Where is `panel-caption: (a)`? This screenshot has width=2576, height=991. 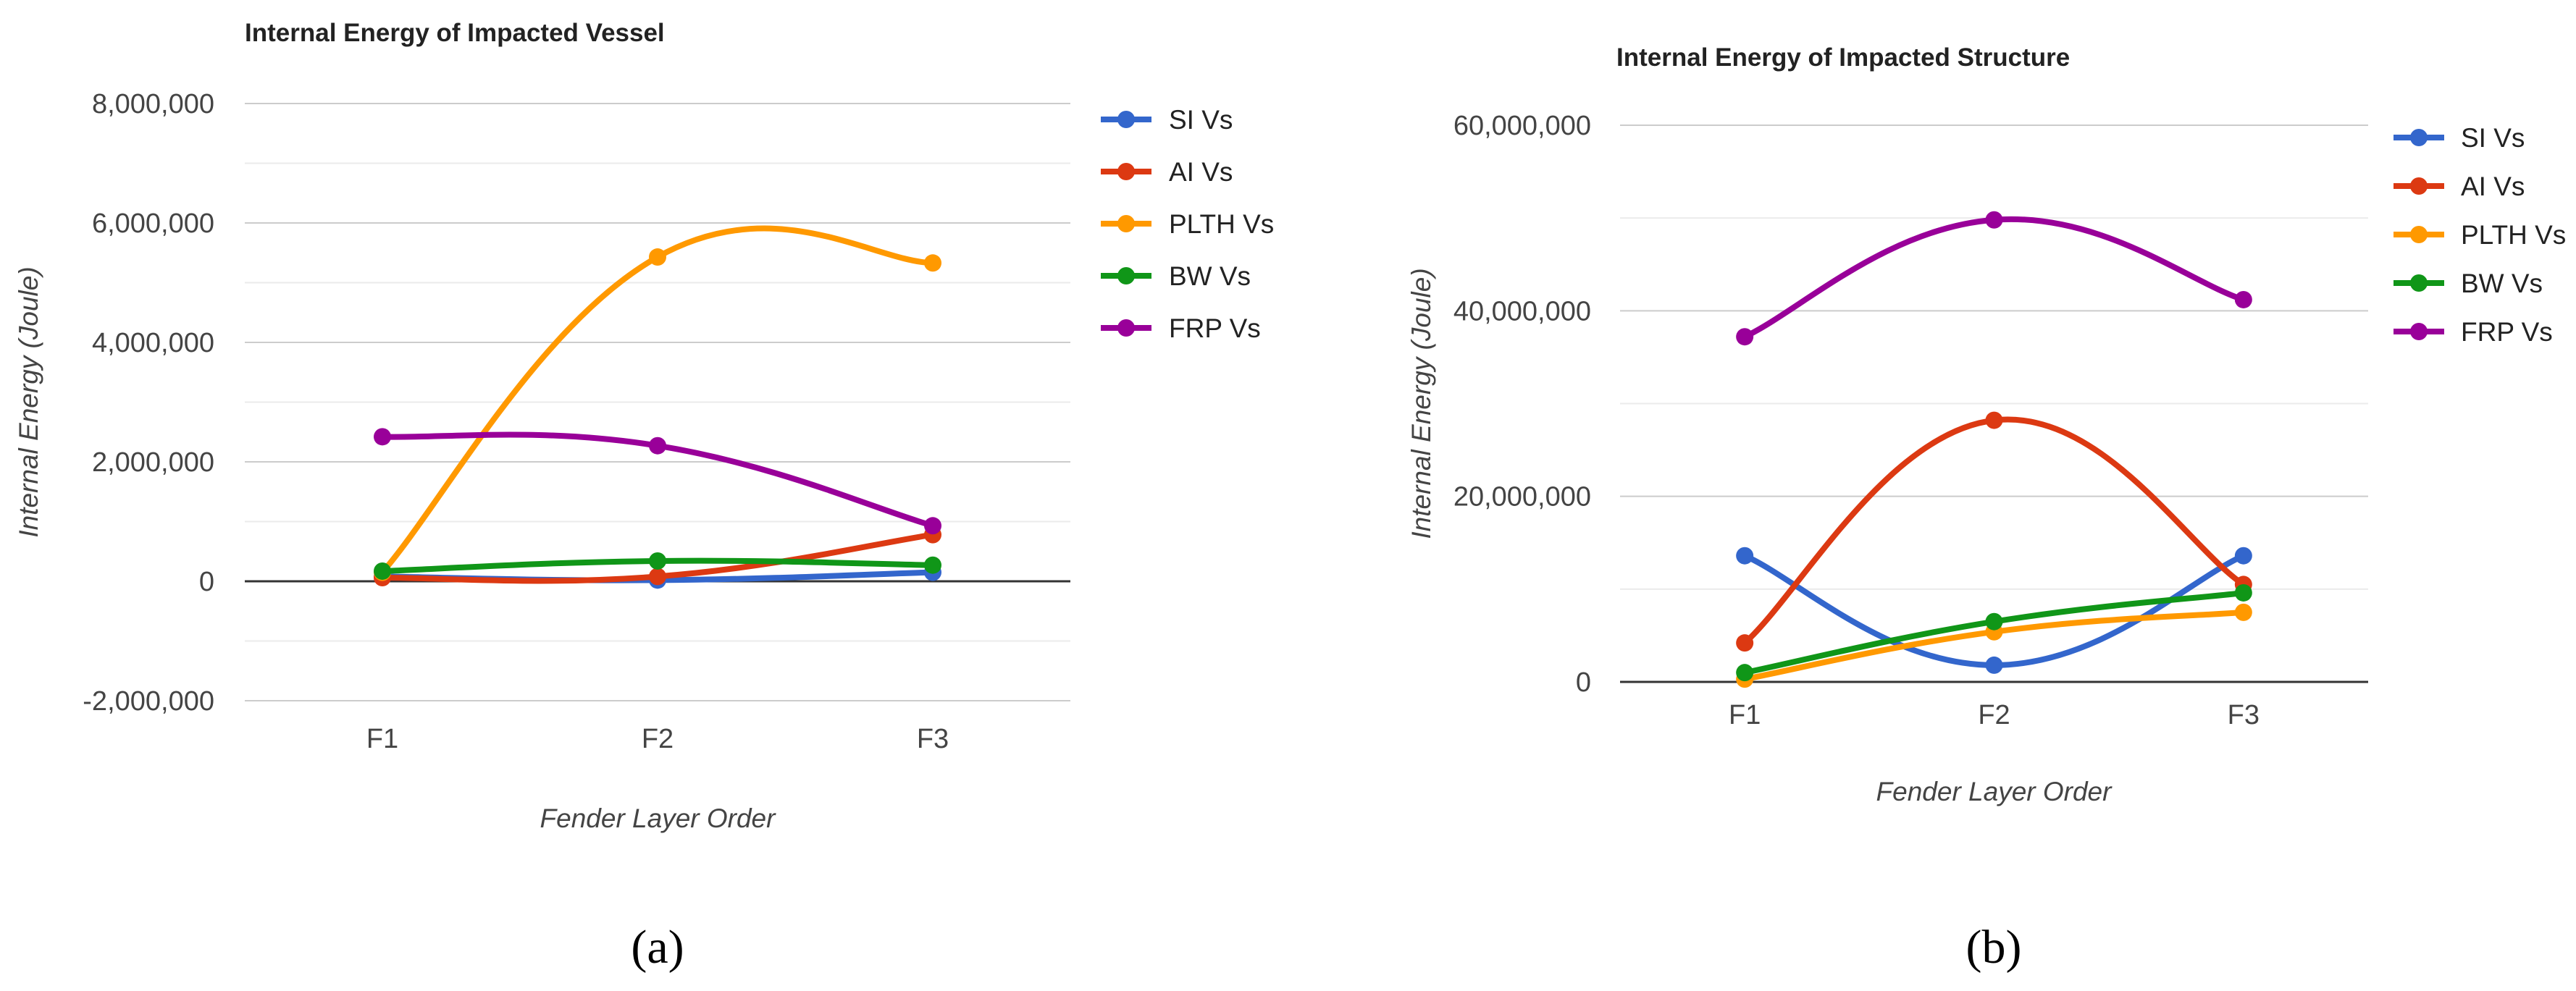
panel-caption: (a) is located at coordinates (657, 947).